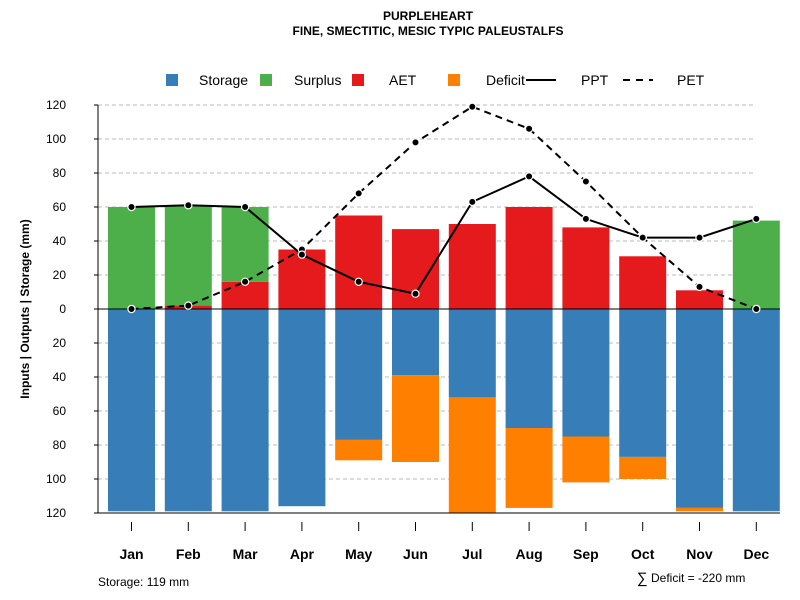  I want to click on pet-point-mar, so click(245, 281).